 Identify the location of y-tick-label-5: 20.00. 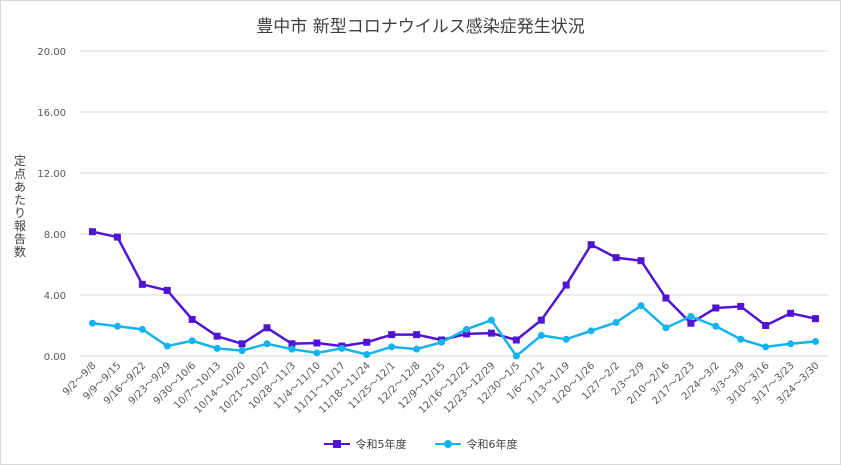
(51, 52).